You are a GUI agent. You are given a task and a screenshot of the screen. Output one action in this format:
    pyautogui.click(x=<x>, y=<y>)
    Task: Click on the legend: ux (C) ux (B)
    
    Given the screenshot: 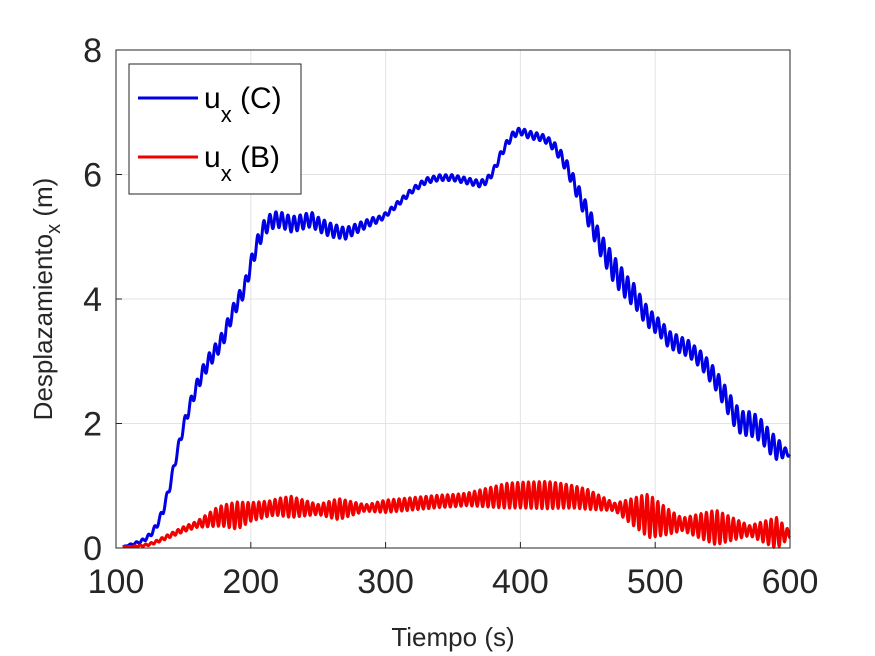 What is the action you would take?
    pyautogui.click(x=215, y=129)
    